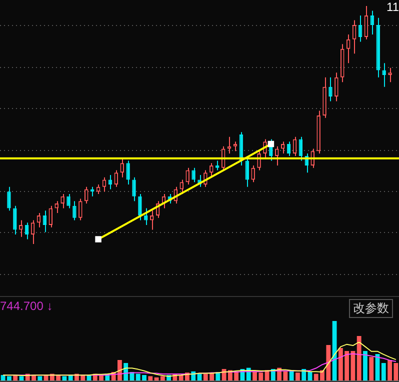 This screenshot has height=382, width=399. Describe the element at coordinates (26, 306) in the screenshot. I see `text: 744.700 ↓` at that location.